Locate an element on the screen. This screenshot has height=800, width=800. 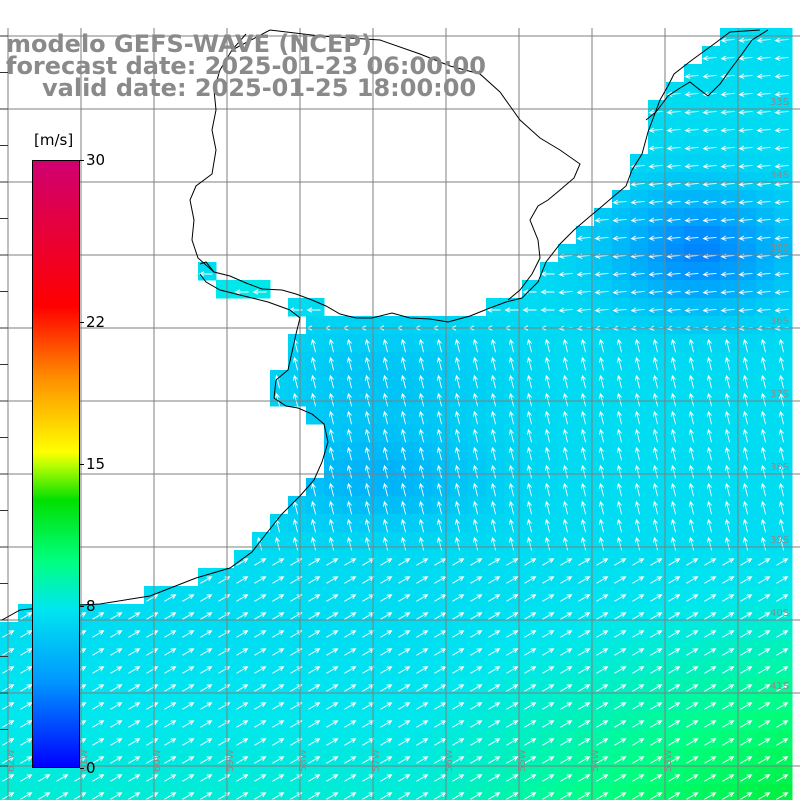
title-valid-date: valid date: 2025-01-25 18:00:00 is located at coordinates (259, 88).